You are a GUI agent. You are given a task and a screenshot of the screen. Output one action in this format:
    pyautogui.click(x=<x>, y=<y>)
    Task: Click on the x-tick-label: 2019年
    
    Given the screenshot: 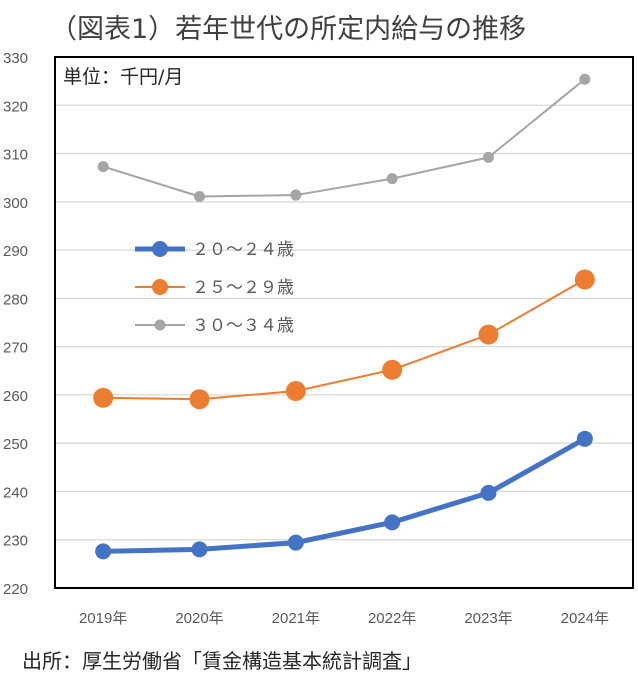 What is the action you would take?
    pyautogui.click(x=103, y=618)
    